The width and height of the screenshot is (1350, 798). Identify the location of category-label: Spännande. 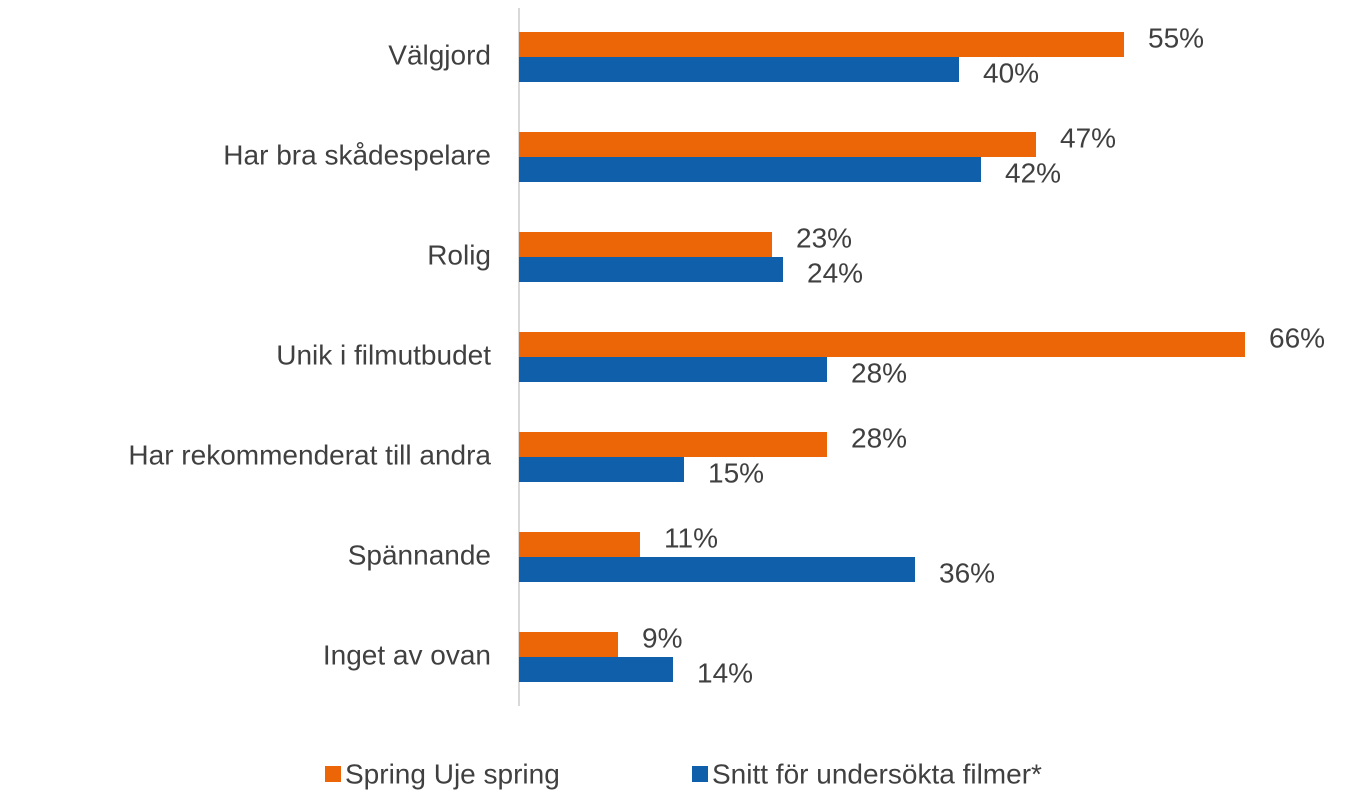
(419, 554).